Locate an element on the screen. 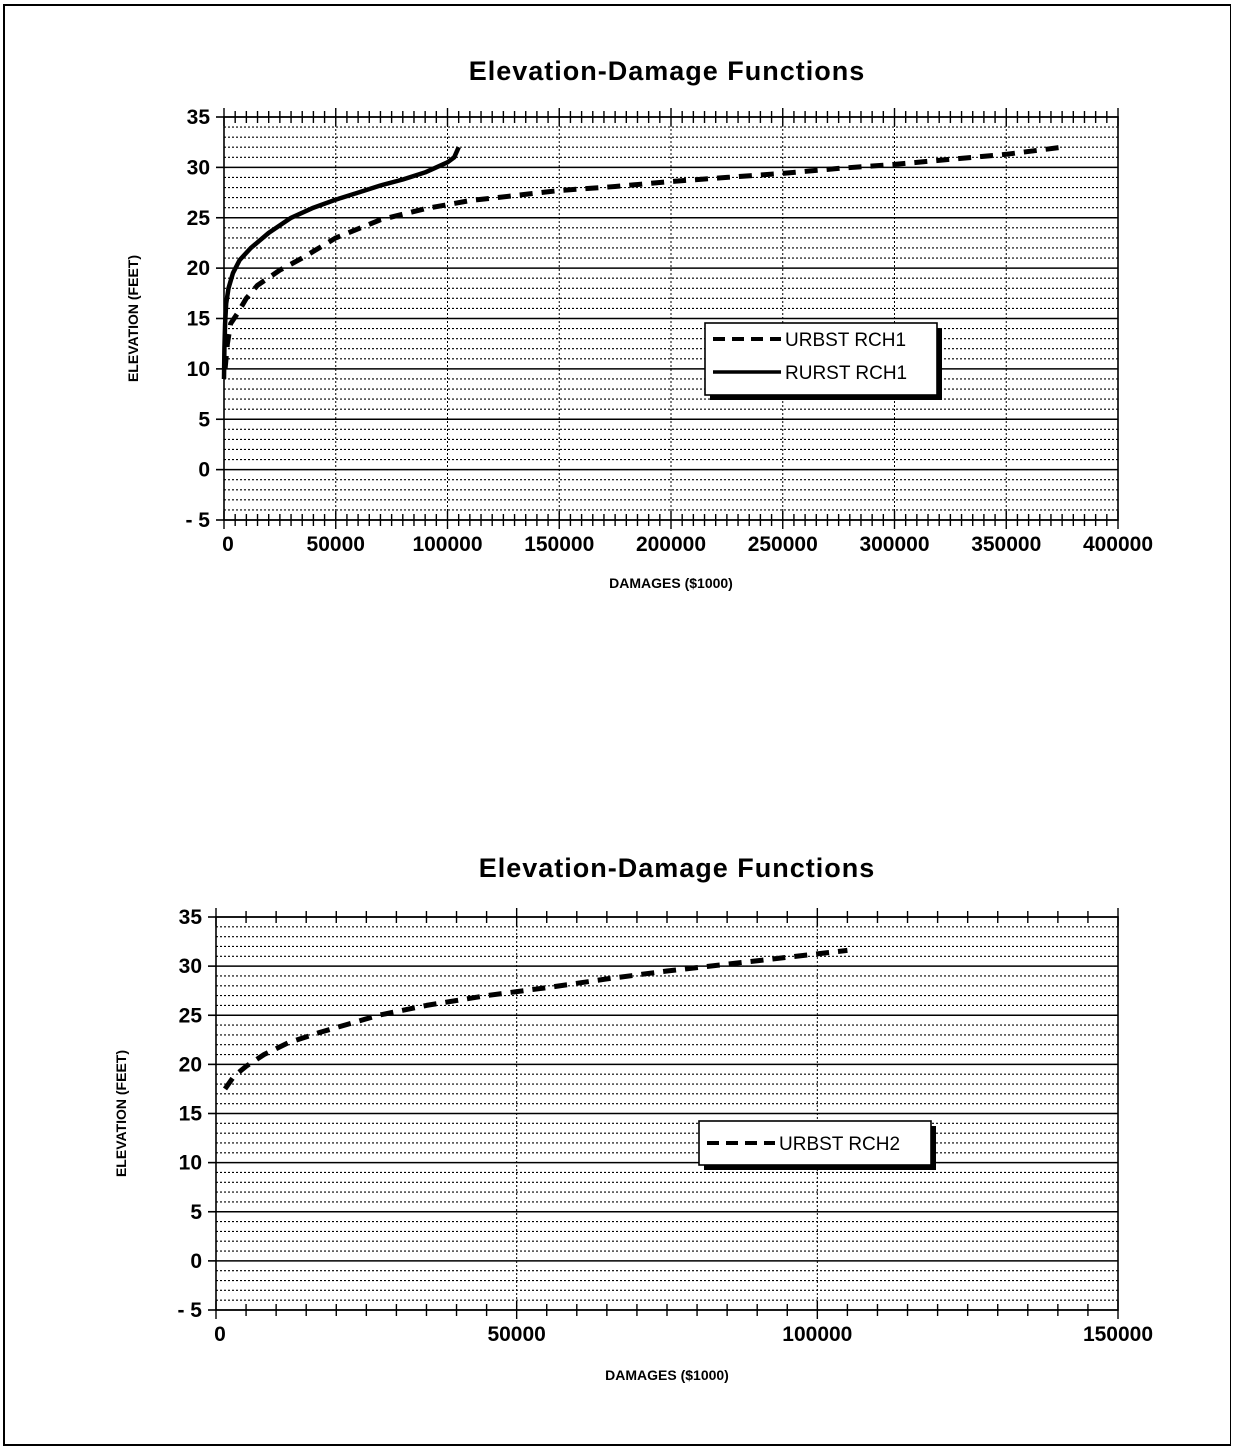 This screenshot has height=1450, width=1235. legend-label: URBST RCH2 is located at coordinates (839, 1144).